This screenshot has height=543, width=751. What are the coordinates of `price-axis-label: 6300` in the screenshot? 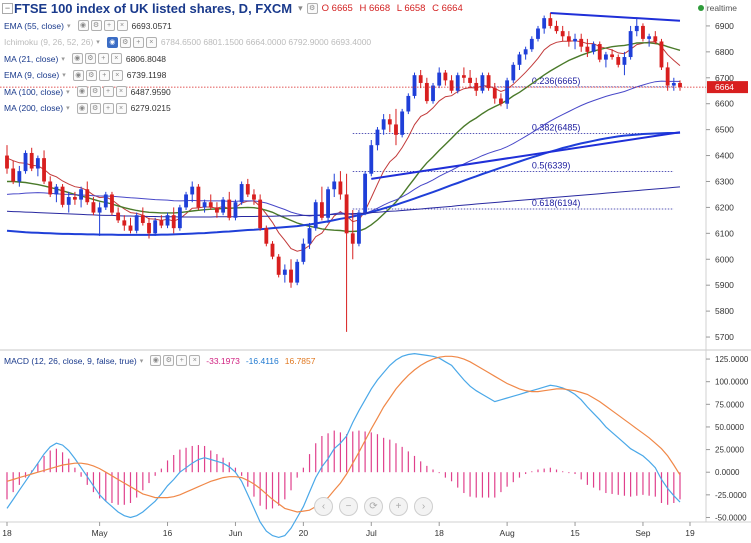 It's located at (724, 181).